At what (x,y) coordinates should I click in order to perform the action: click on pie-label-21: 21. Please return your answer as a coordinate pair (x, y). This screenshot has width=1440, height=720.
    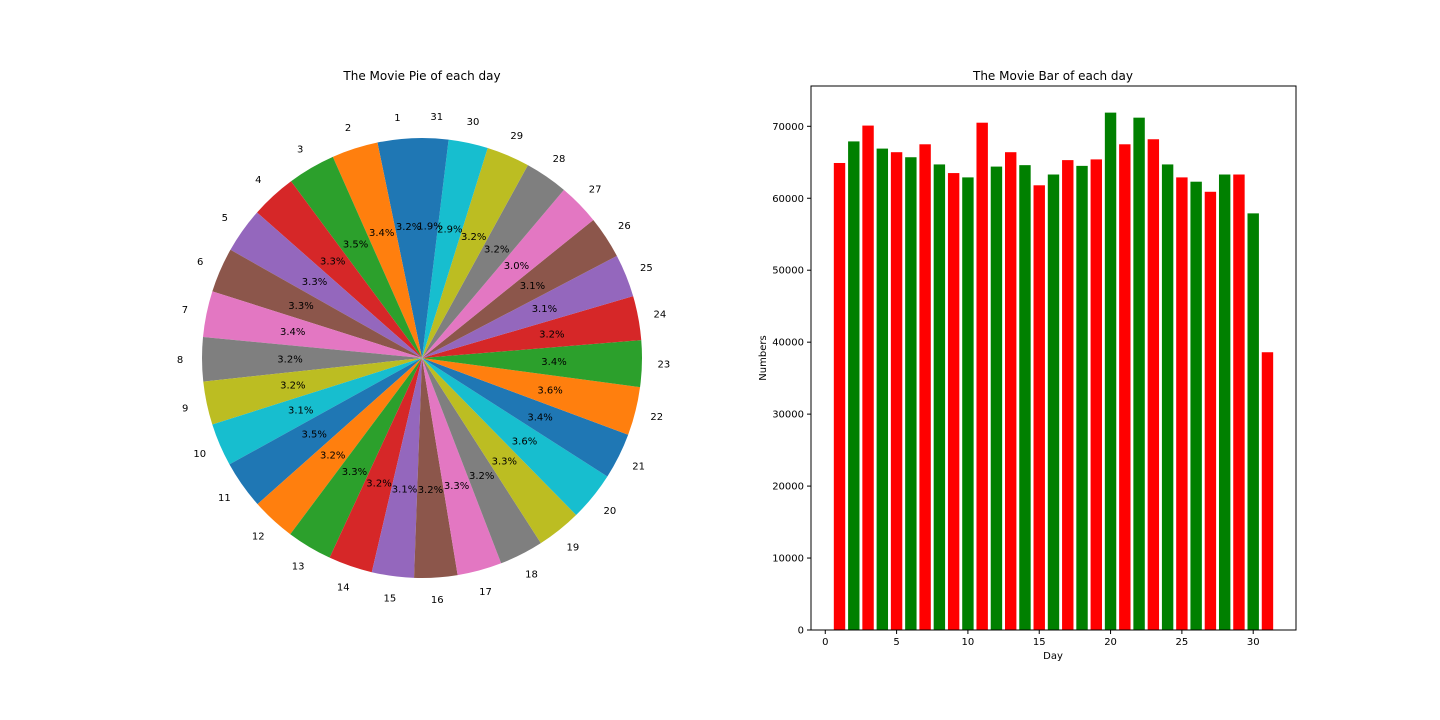
    Looking at the image, I should click on (638, 467).